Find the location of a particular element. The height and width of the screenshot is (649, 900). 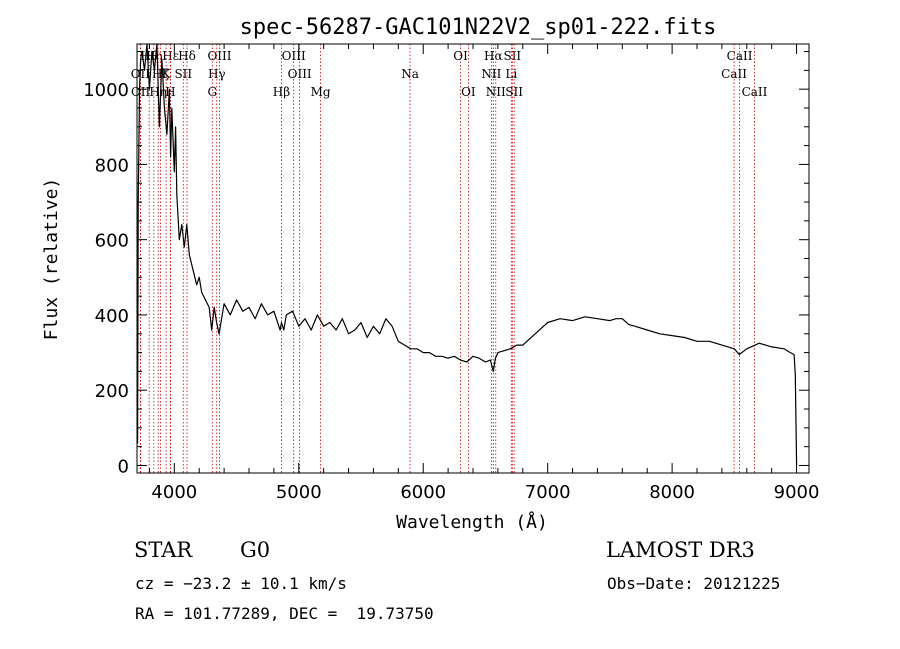

x-tick-label: 6000 is located at coordinates (423, 492).